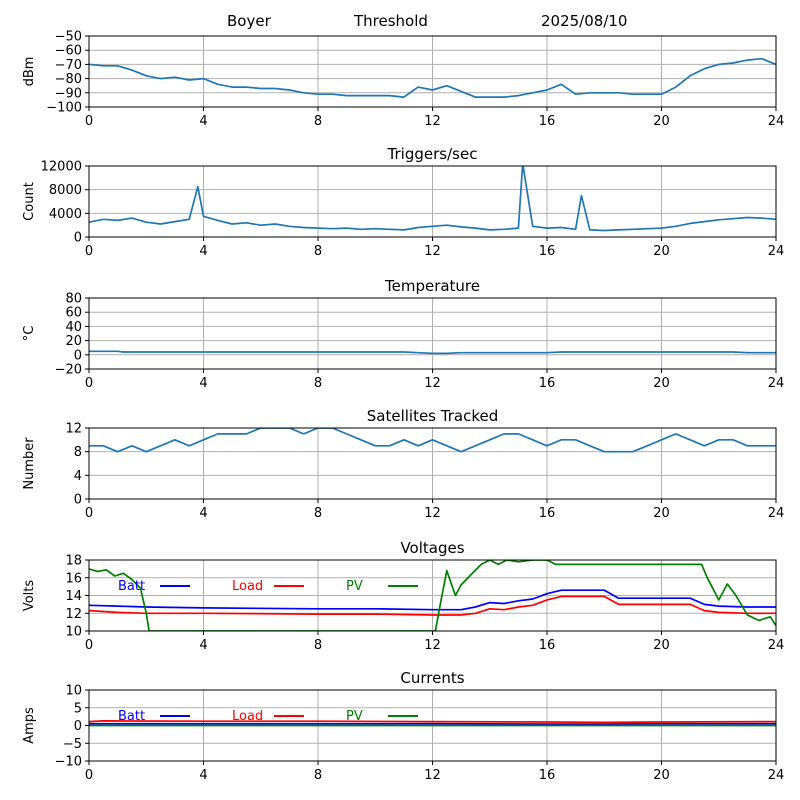 The height and width of the screenshot is (800, 800). I want to click on y-tick-label: 8000, so click(65, 190).